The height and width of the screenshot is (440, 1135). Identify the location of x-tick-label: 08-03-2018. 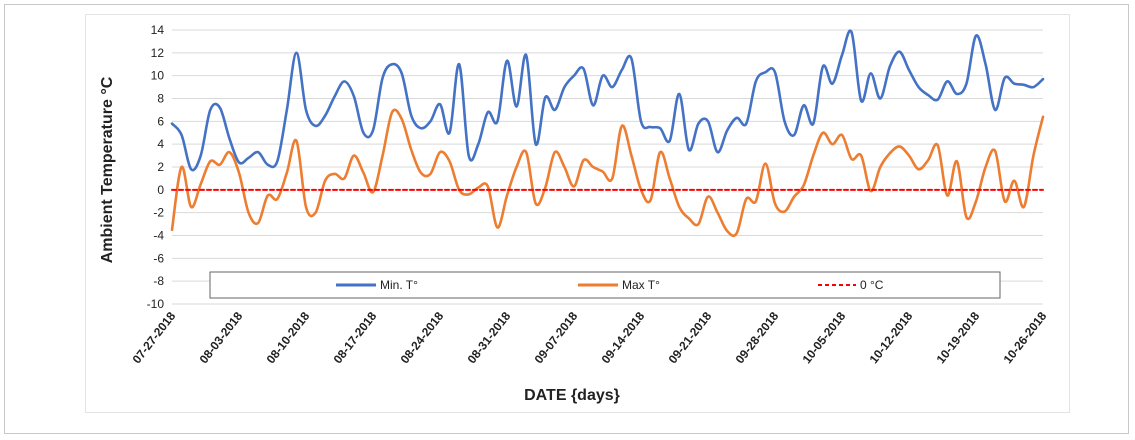
(221, 337).